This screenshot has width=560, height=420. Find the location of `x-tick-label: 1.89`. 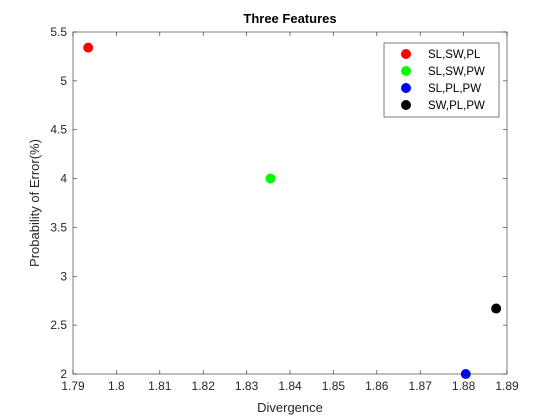

x-tick-label: 1.89 is located at coordinates (507, 386).